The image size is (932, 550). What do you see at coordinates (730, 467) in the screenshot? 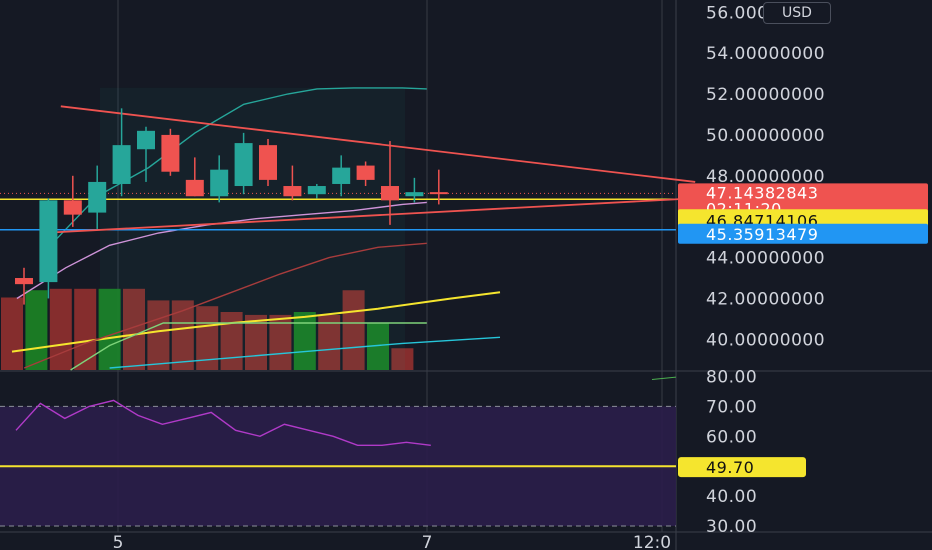
I see `rsi-value: 49.70` at bounding box center [730, 467].